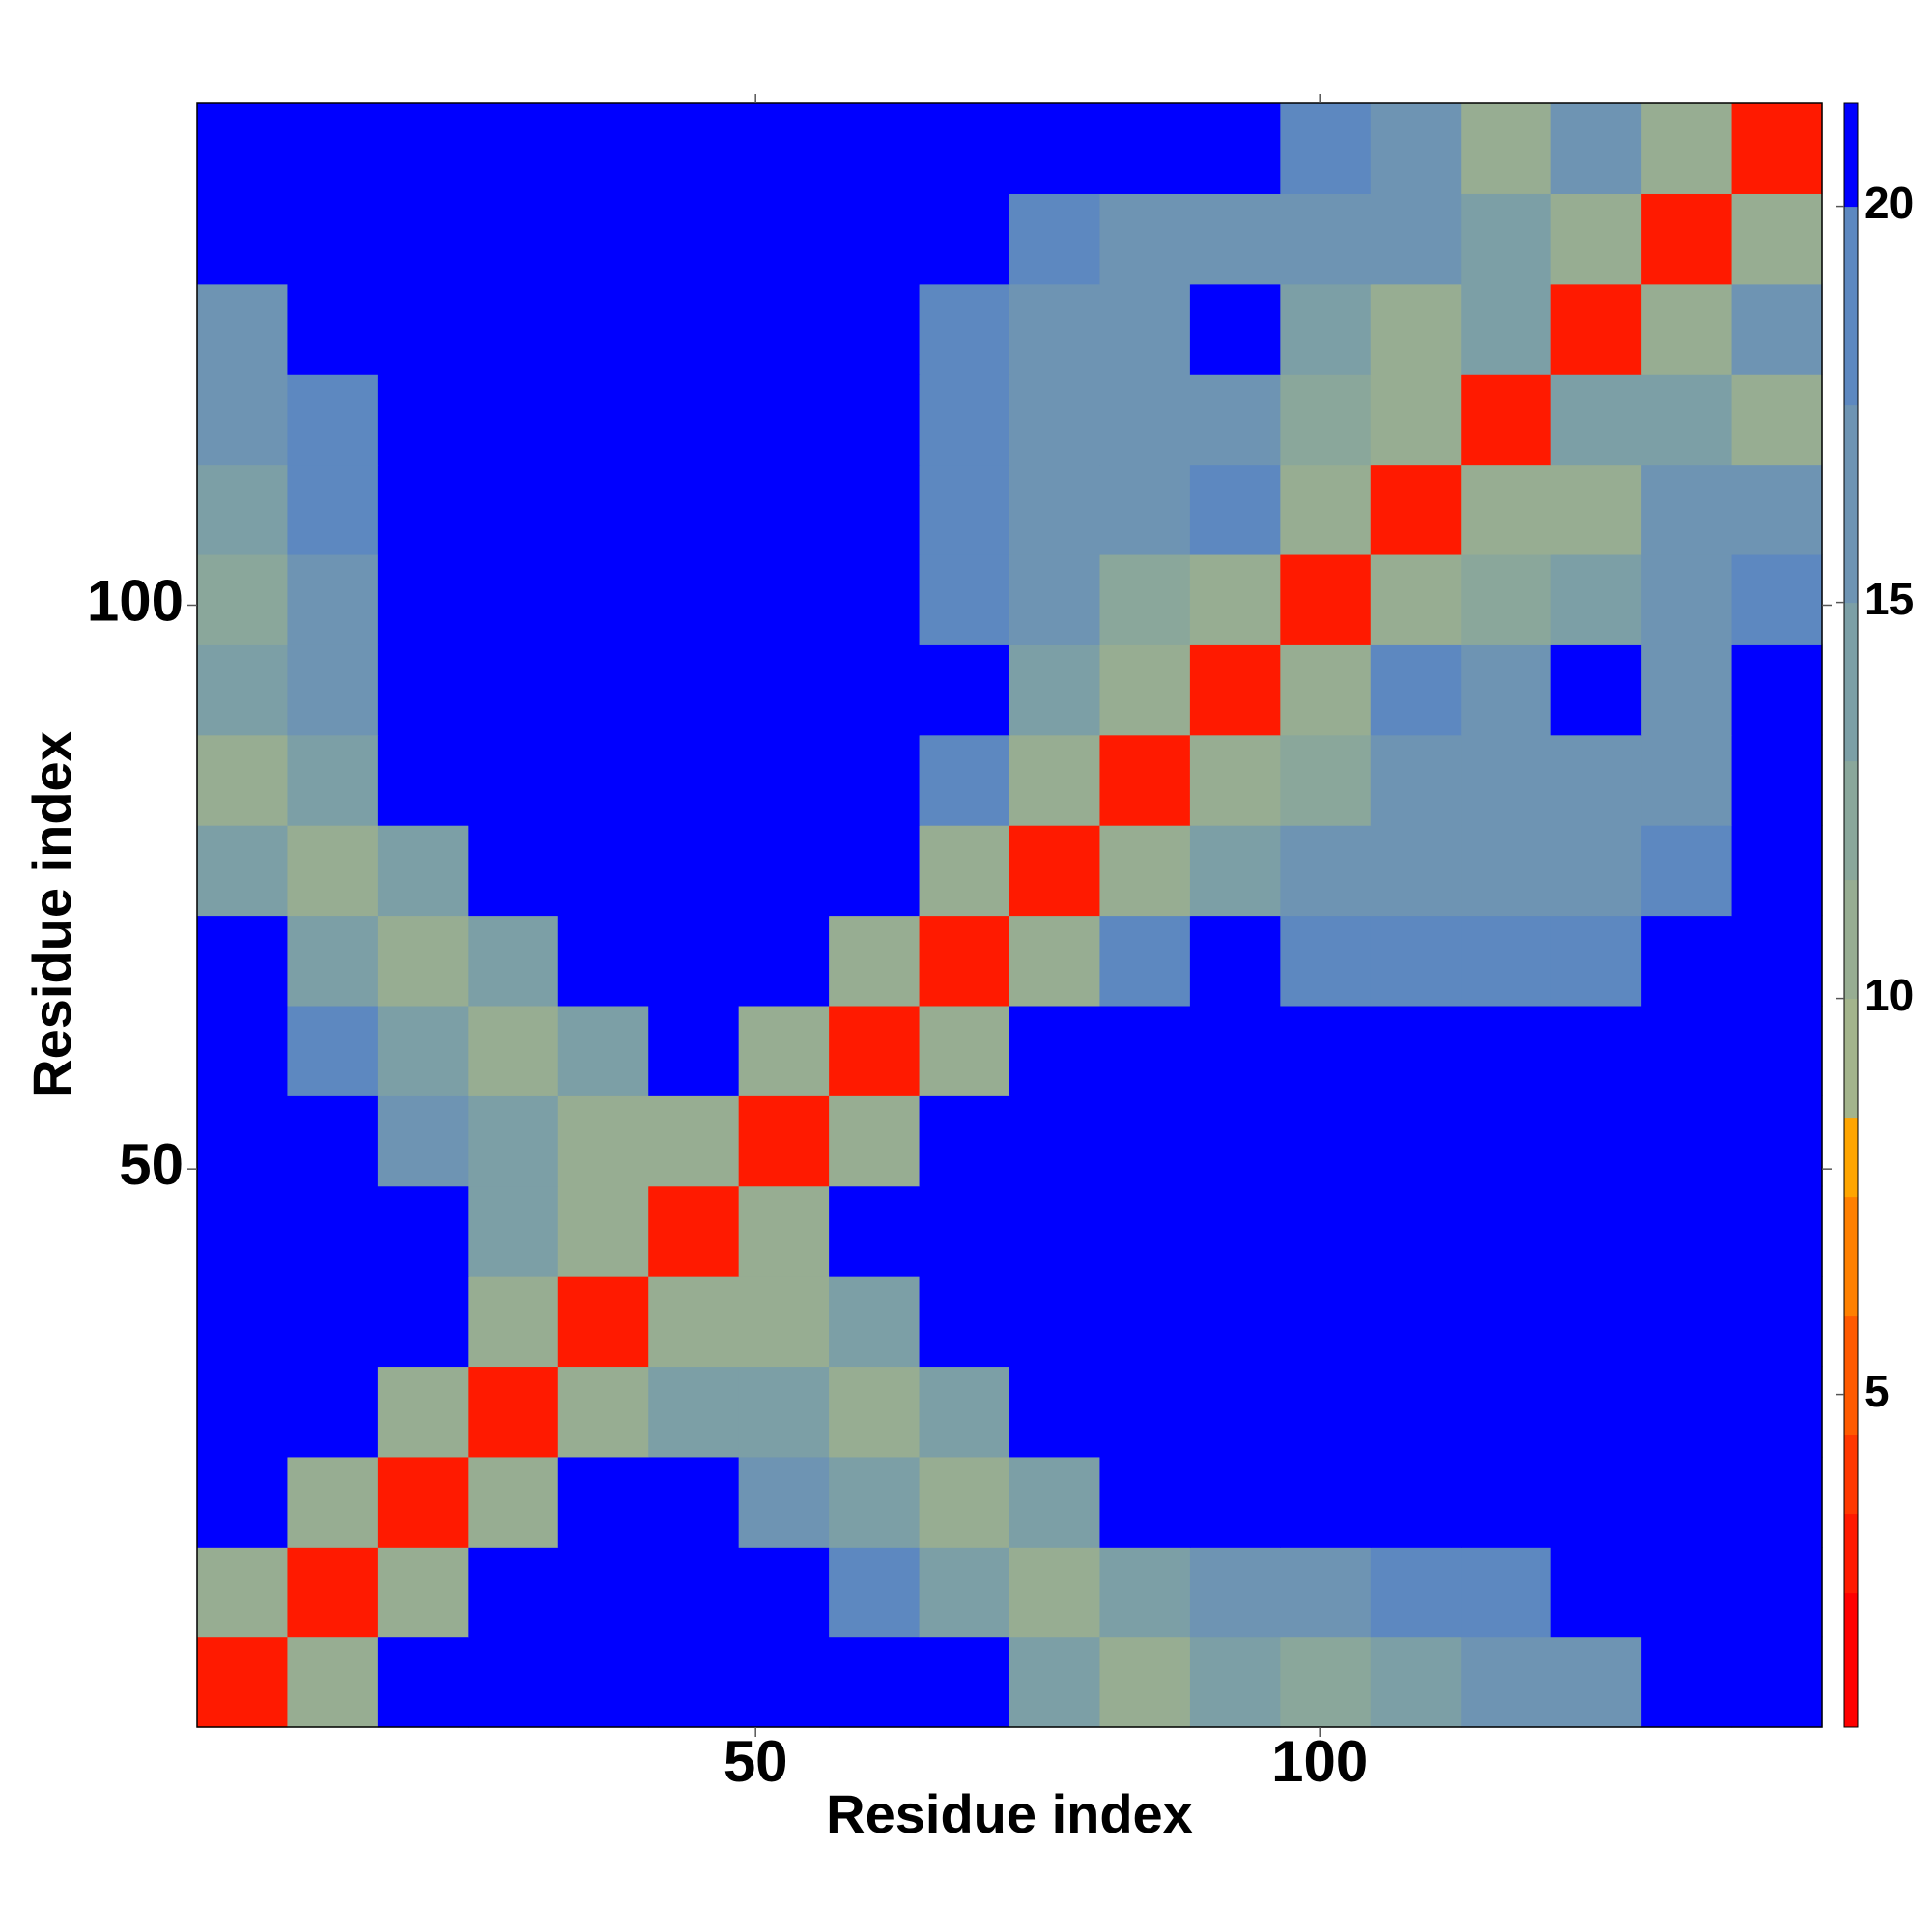 The width and height of the screenshot is (1932, 1932). I want to click on colorbar-tick-label: 5, so click(1876, 1391).